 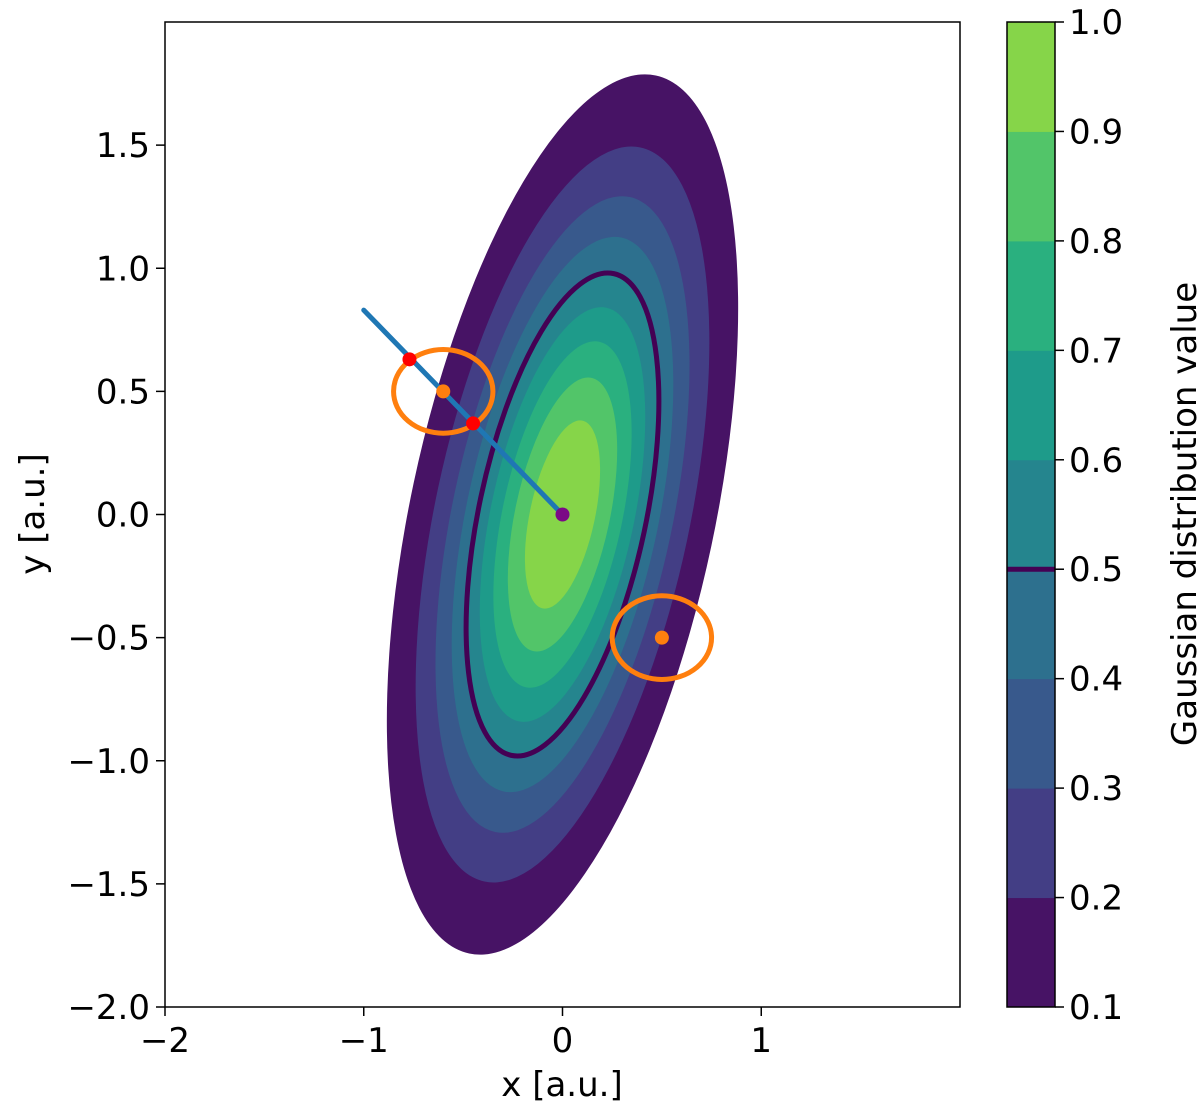 What do you see at coordinates (123, 392) in the screenshot?
I see `y-tick-label: 0.5` at bounding box center [123, 392].